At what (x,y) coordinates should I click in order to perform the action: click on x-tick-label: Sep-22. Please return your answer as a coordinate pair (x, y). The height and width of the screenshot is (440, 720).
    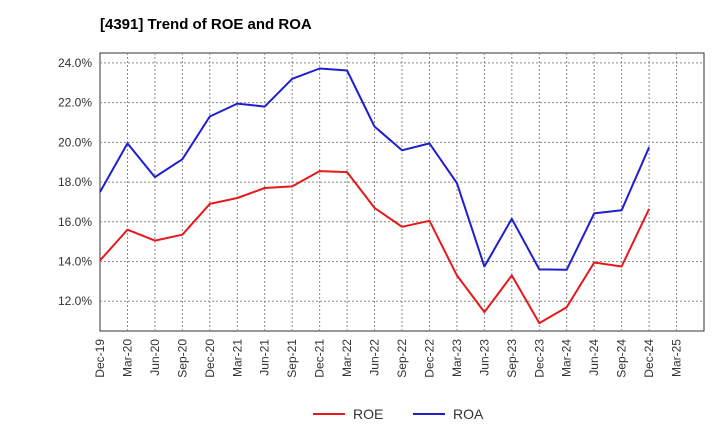
    Looking at the image, I should click on (402, 358).